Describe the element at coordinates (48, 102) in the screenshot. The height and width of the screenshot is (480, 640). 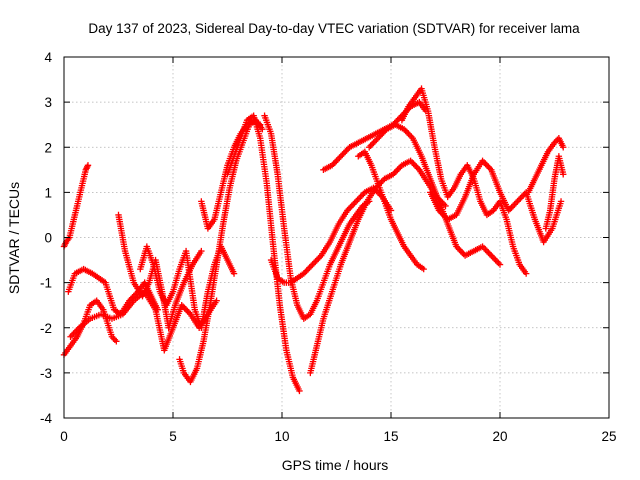
I see `y-tick-label: 3` at that location.